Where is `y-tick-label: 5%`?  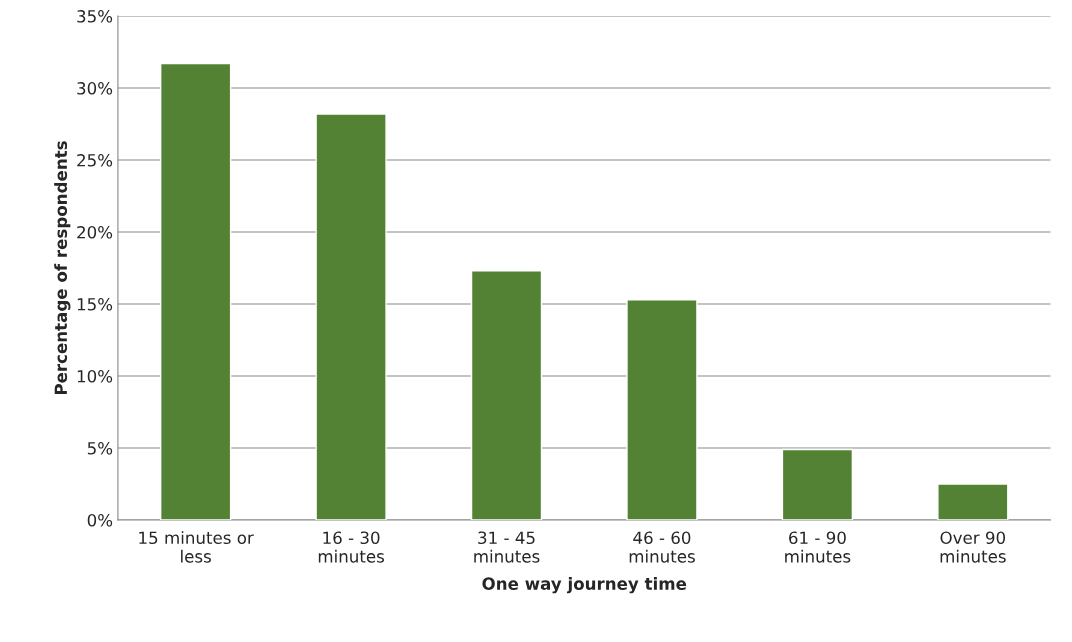 y-tick-label: 5% is located at coordinates (100, 448).